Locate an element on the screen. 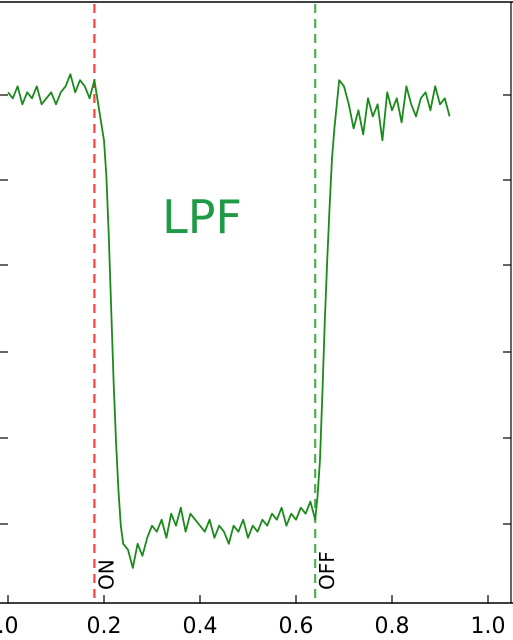 Image resolution: width=513 pixels, height=640 pixels. x-tick-label-3: 0.6 is located at coordinates (296, 626).